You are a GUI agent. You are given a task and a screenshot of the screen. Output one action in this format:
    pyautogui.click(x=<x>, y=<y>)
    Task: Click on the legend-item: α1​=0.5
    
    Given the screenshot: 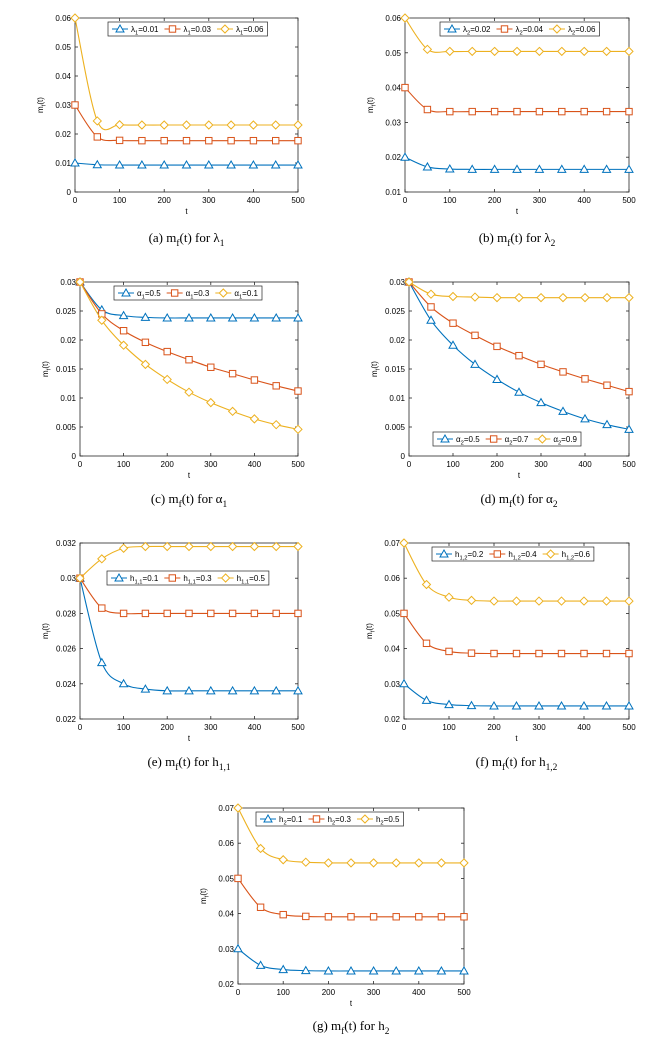 What is the action you would take?
    pyautogui.click(x=139, y=293)
    